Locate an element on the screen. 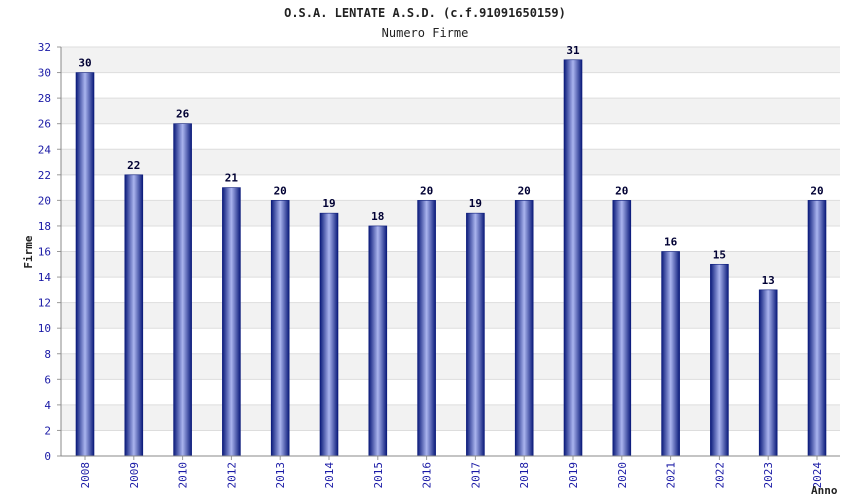  y-tick-label: 8 is located at coordinates (47, 354).